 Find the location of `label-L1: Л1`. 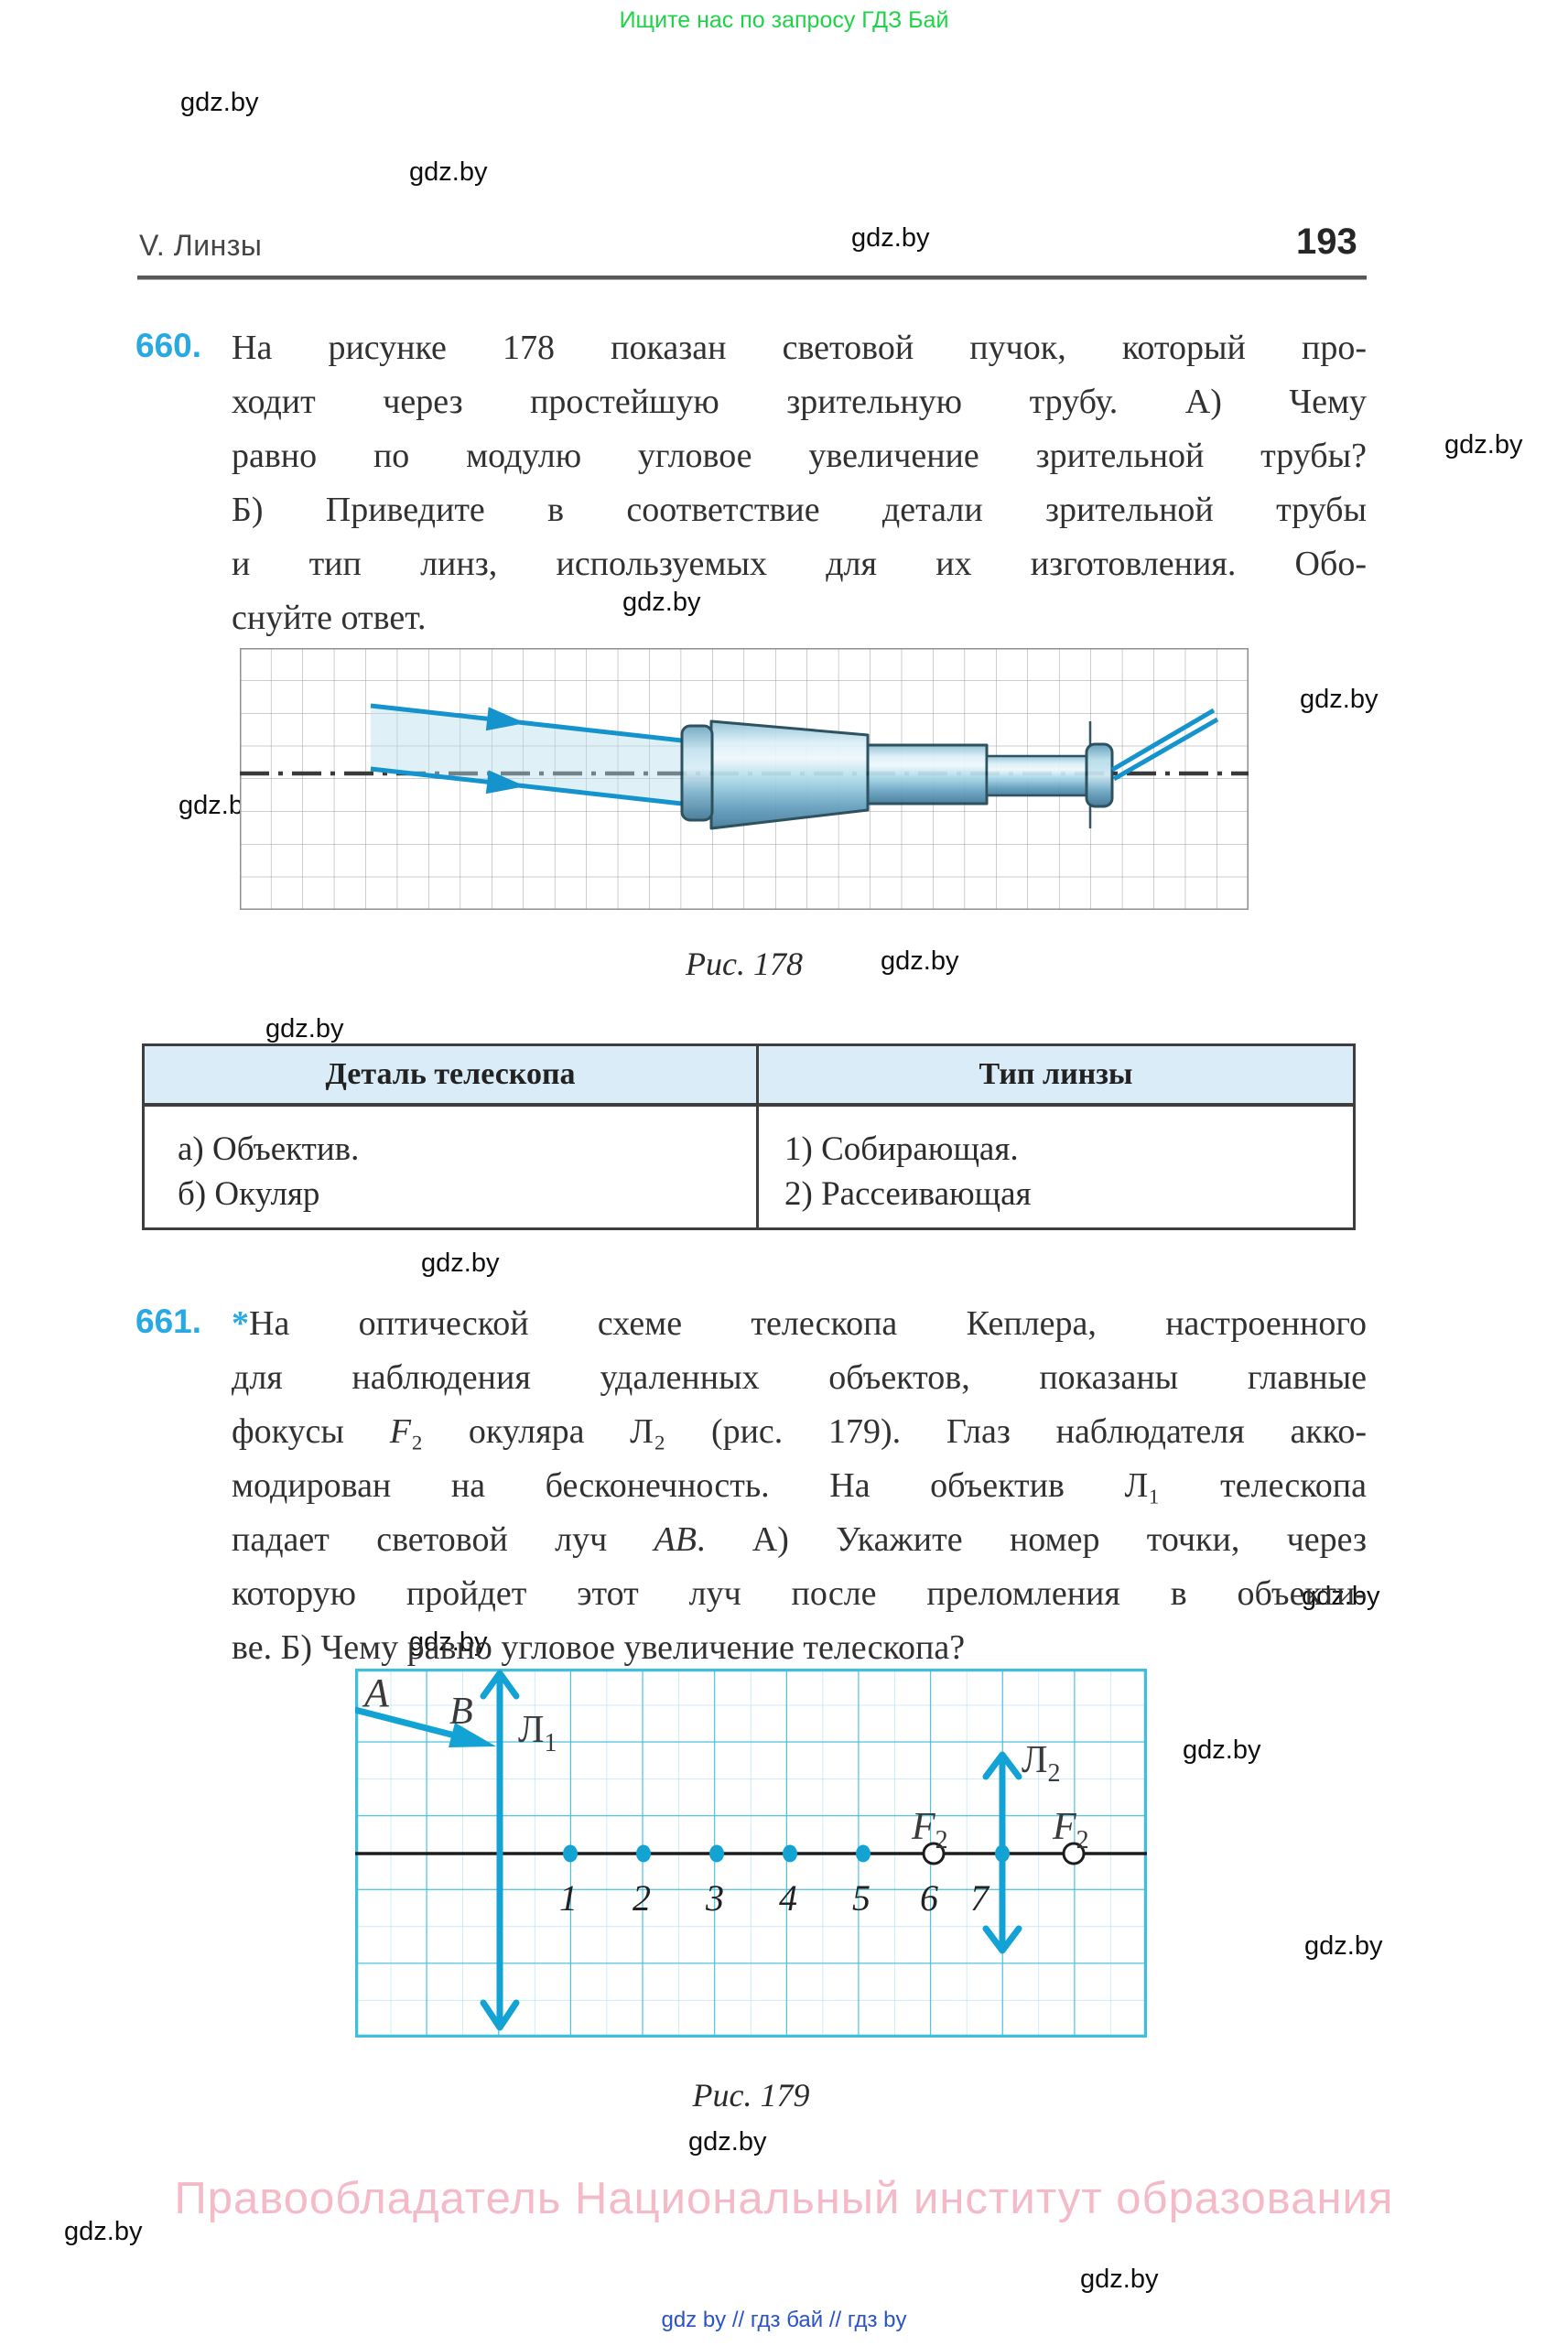

label-L1: Л1 is located at coordinates (537, 1733).